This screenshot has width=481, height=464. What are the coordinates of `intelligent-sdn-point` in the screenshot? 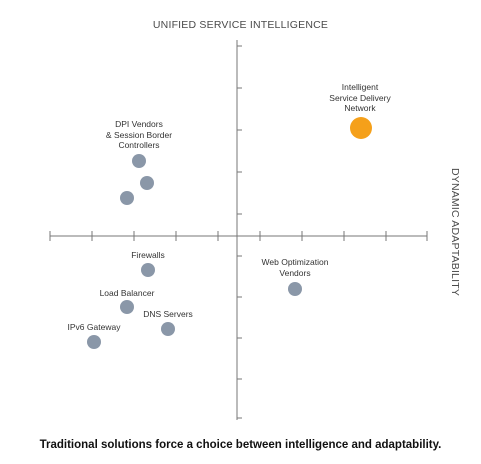 It's located at (361, 128).